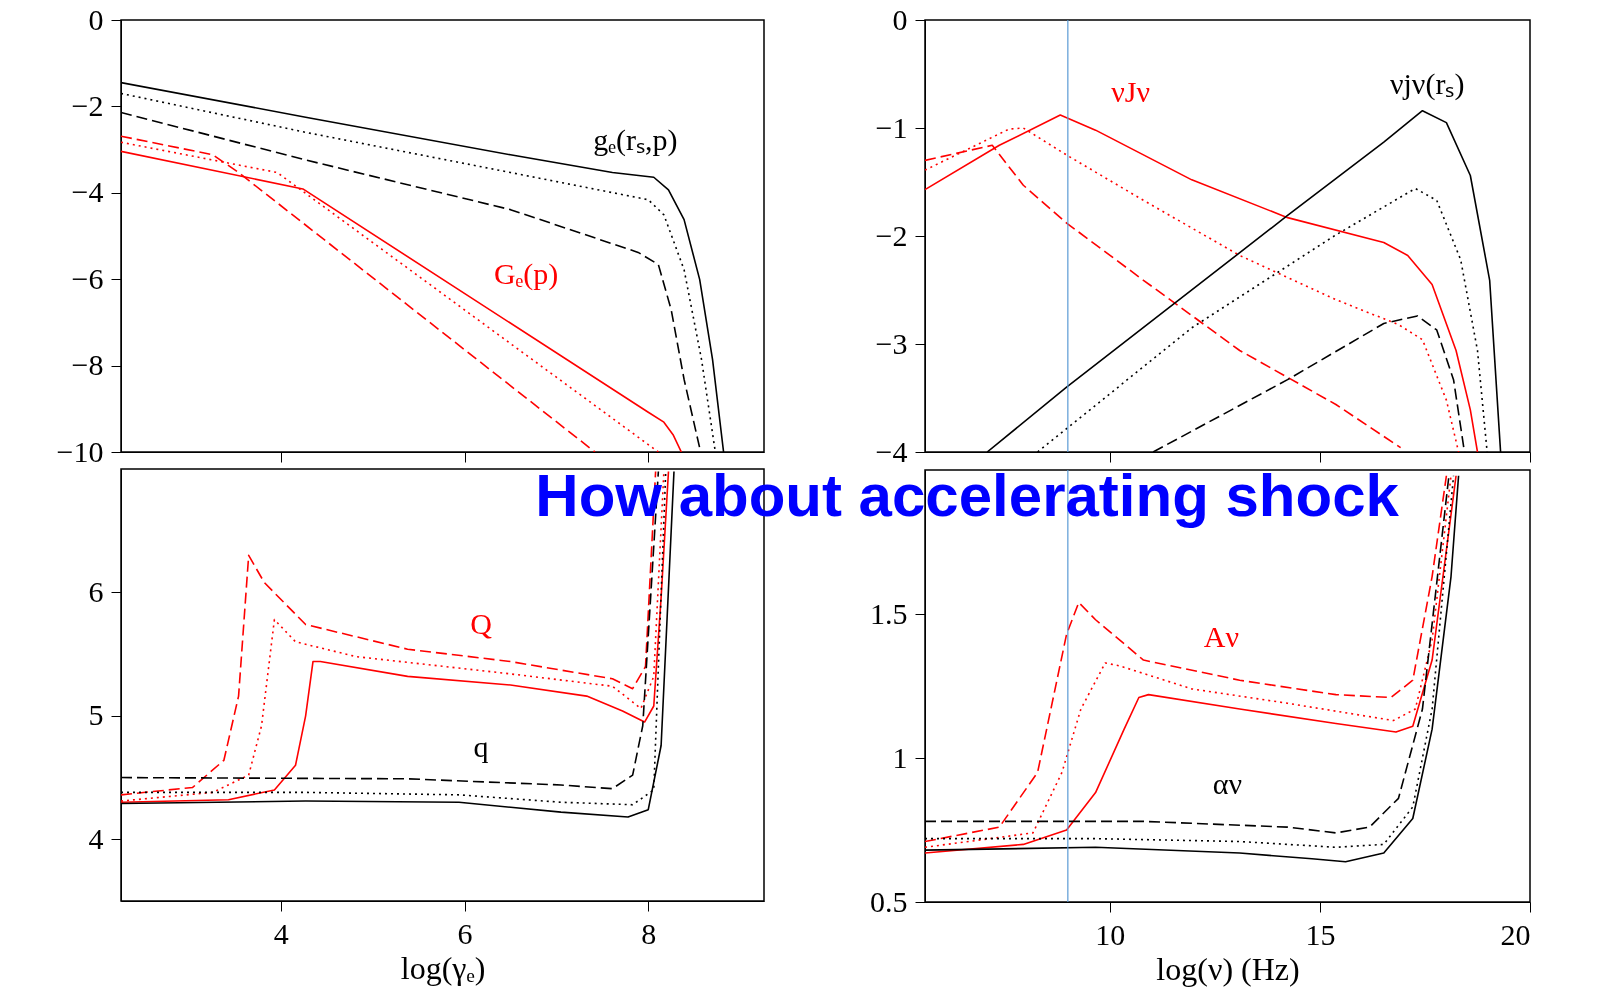 Image resolution: width=1603 pixels, height=1007 pixels. I want to click on y-tick-label: 1, so click(900, 757).